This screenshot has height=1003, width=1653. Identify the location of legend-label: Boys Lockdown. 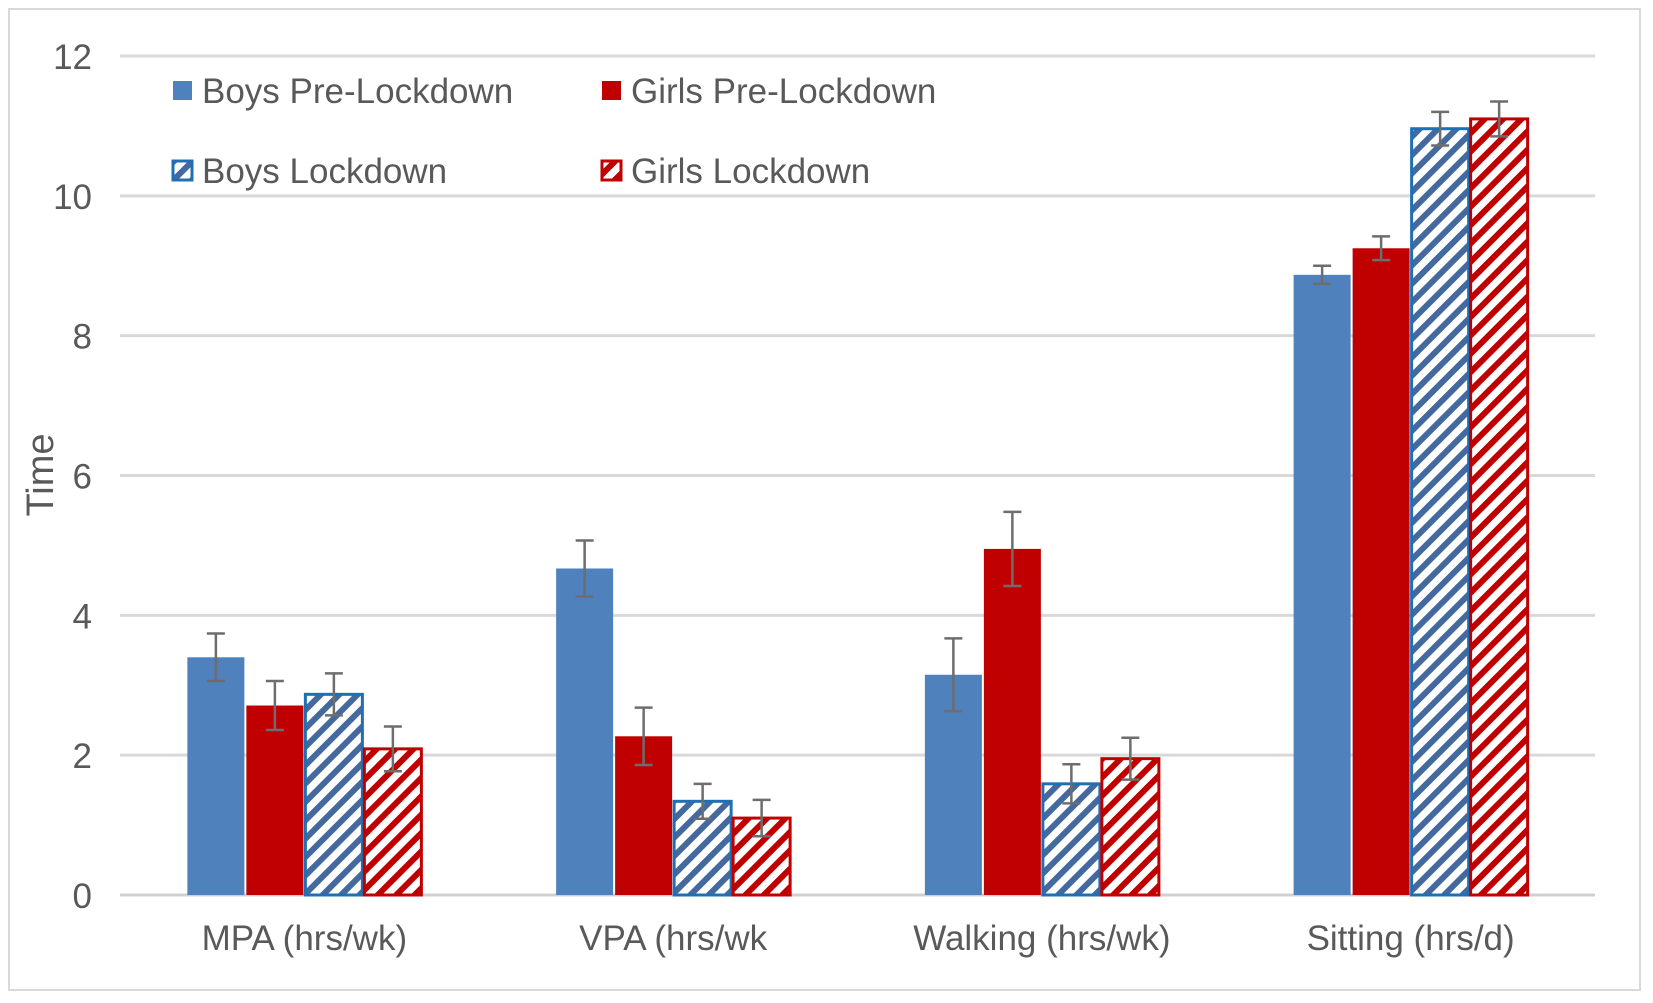
(324, 171).